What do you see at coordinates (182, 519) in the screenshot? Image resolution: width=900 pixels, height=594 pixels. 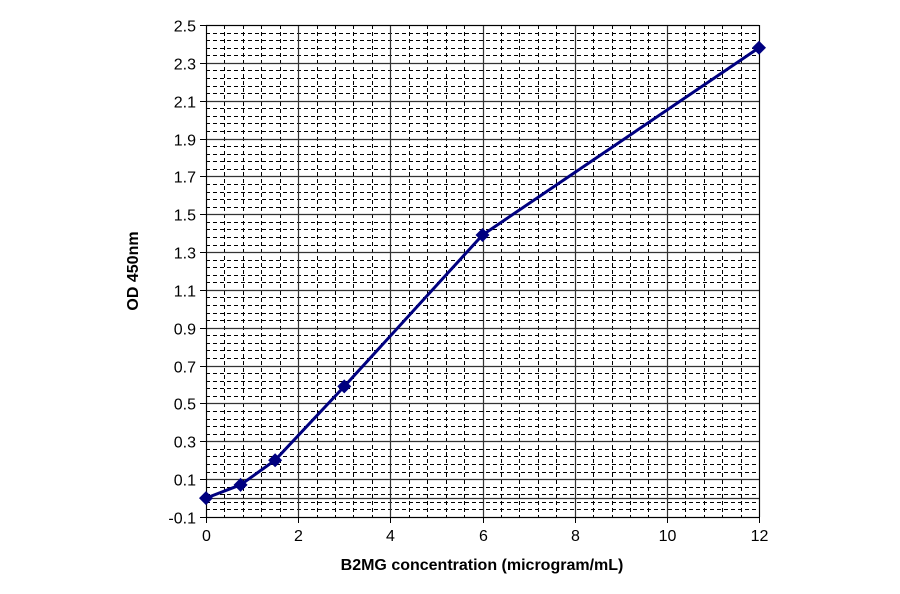 I see `y-tick-label: -0.1` at bounding box center [182, 519].